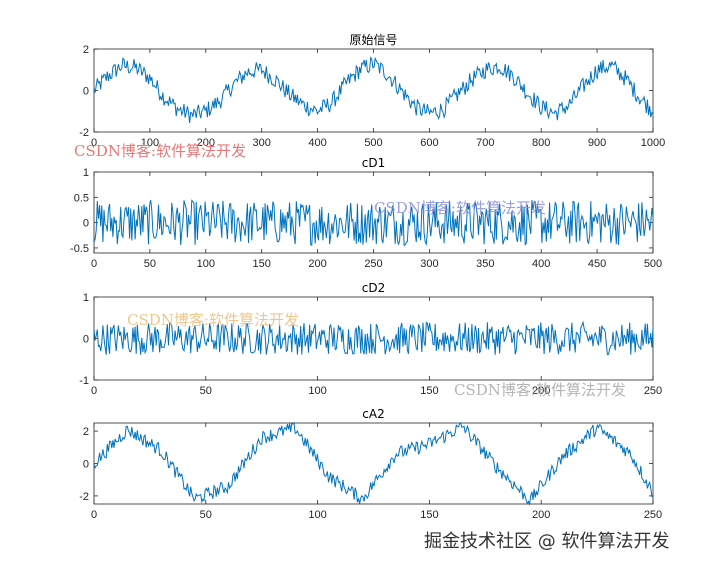  What do you see at coordinates (79, 249) in the screenshot?
I see `y-tick-label: -0.5` at bounding box center [79, 249].